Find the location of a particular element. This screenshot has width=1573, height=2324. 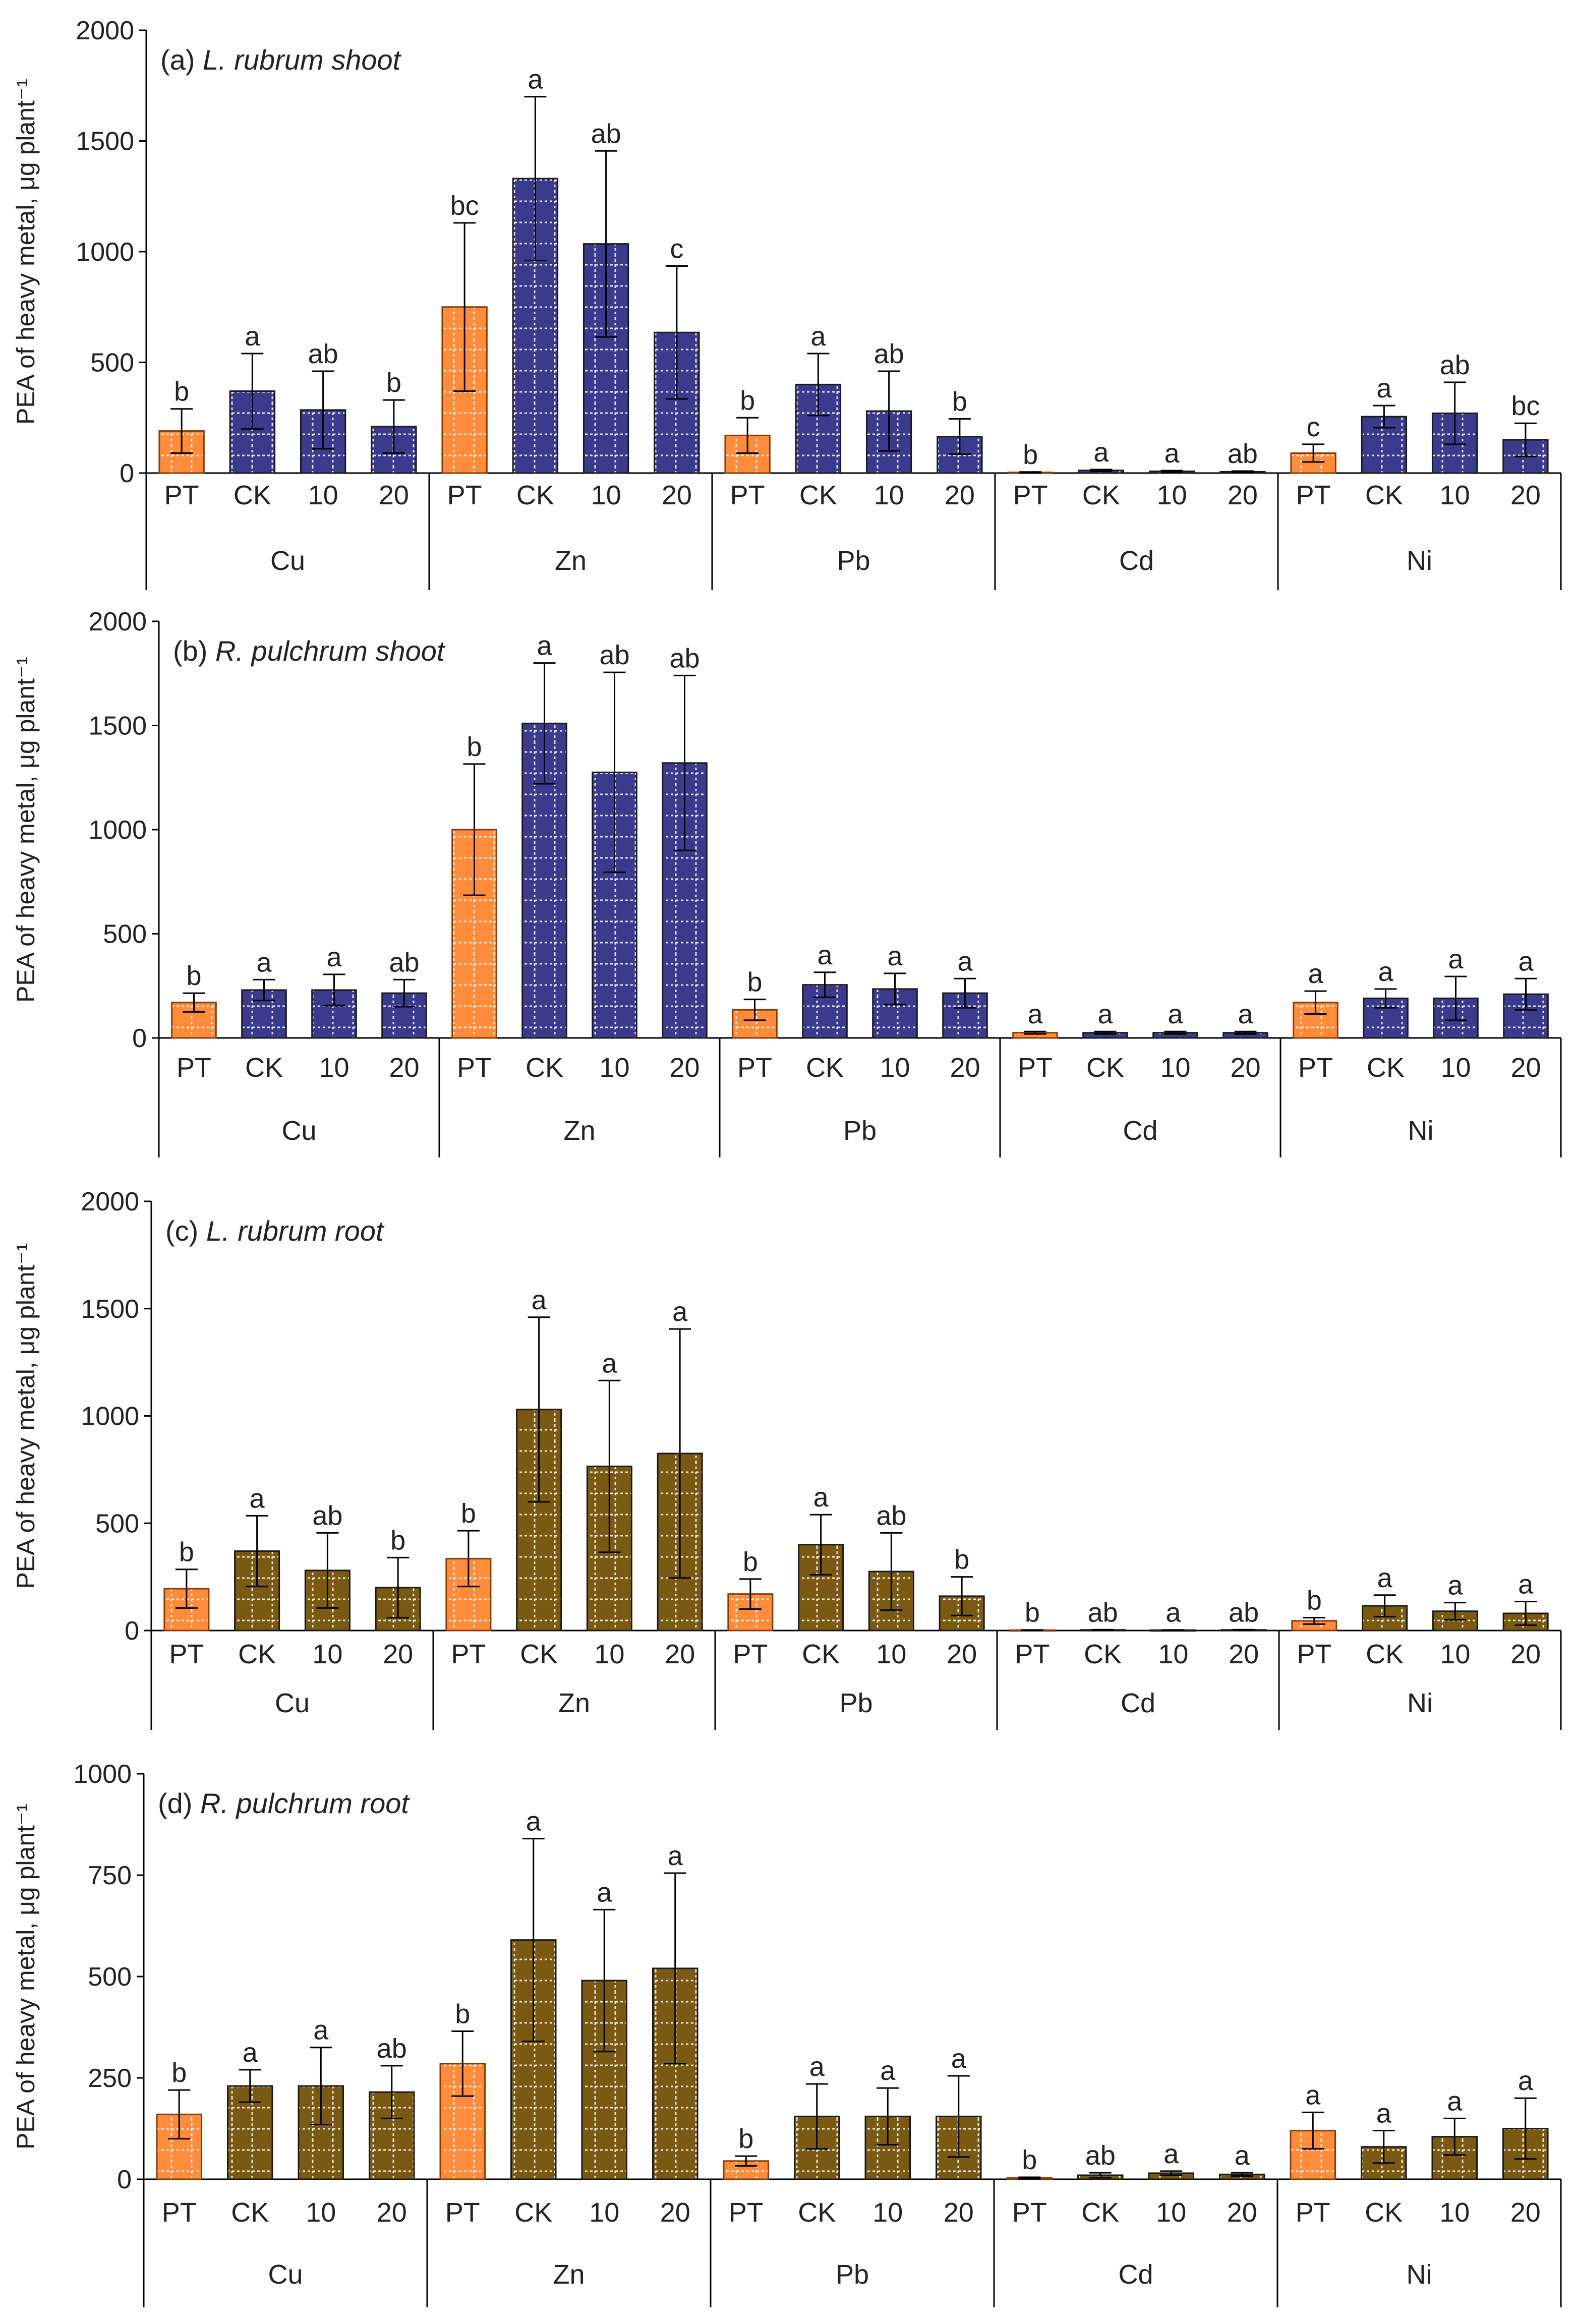

group-ni: Ni c PT a CK ab 10 bc 20 is located at coordinates (1419, 463).